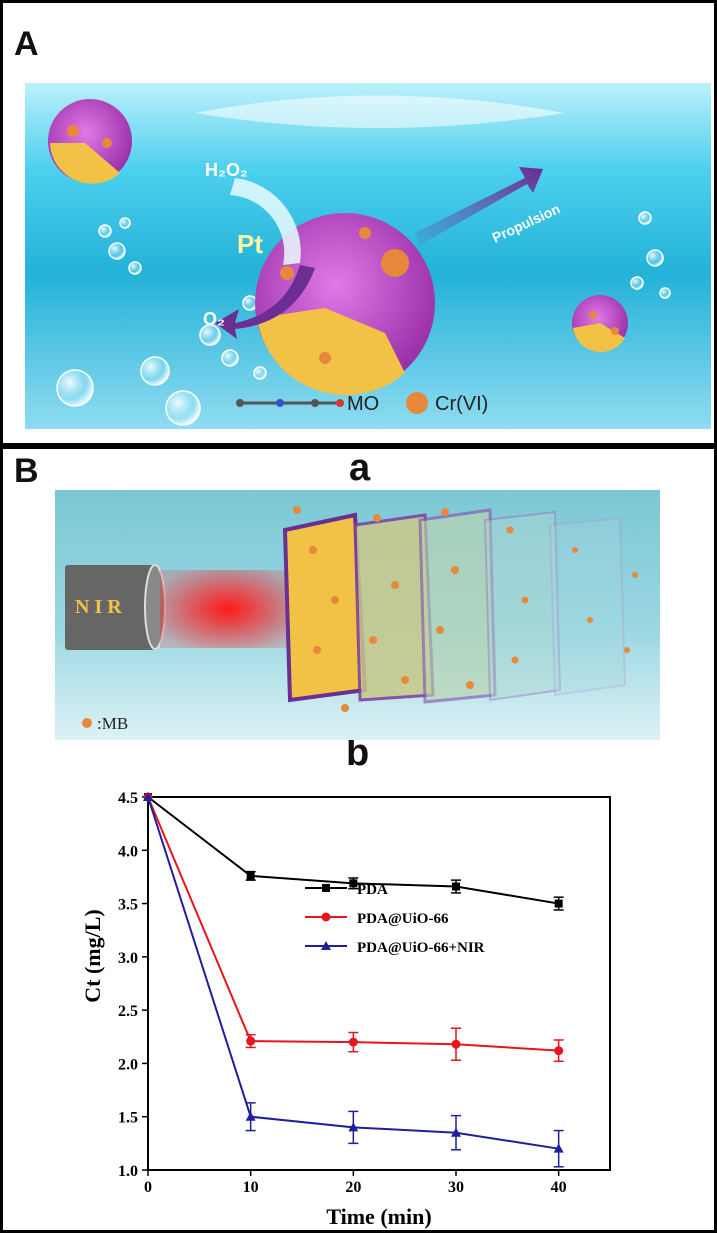 Image resolution: width=717 pixels, height=1233 pixels. Describe the element at coordinates (128, 1011) in the screenshot. I see `y-tick-label: 2.5` at that location.